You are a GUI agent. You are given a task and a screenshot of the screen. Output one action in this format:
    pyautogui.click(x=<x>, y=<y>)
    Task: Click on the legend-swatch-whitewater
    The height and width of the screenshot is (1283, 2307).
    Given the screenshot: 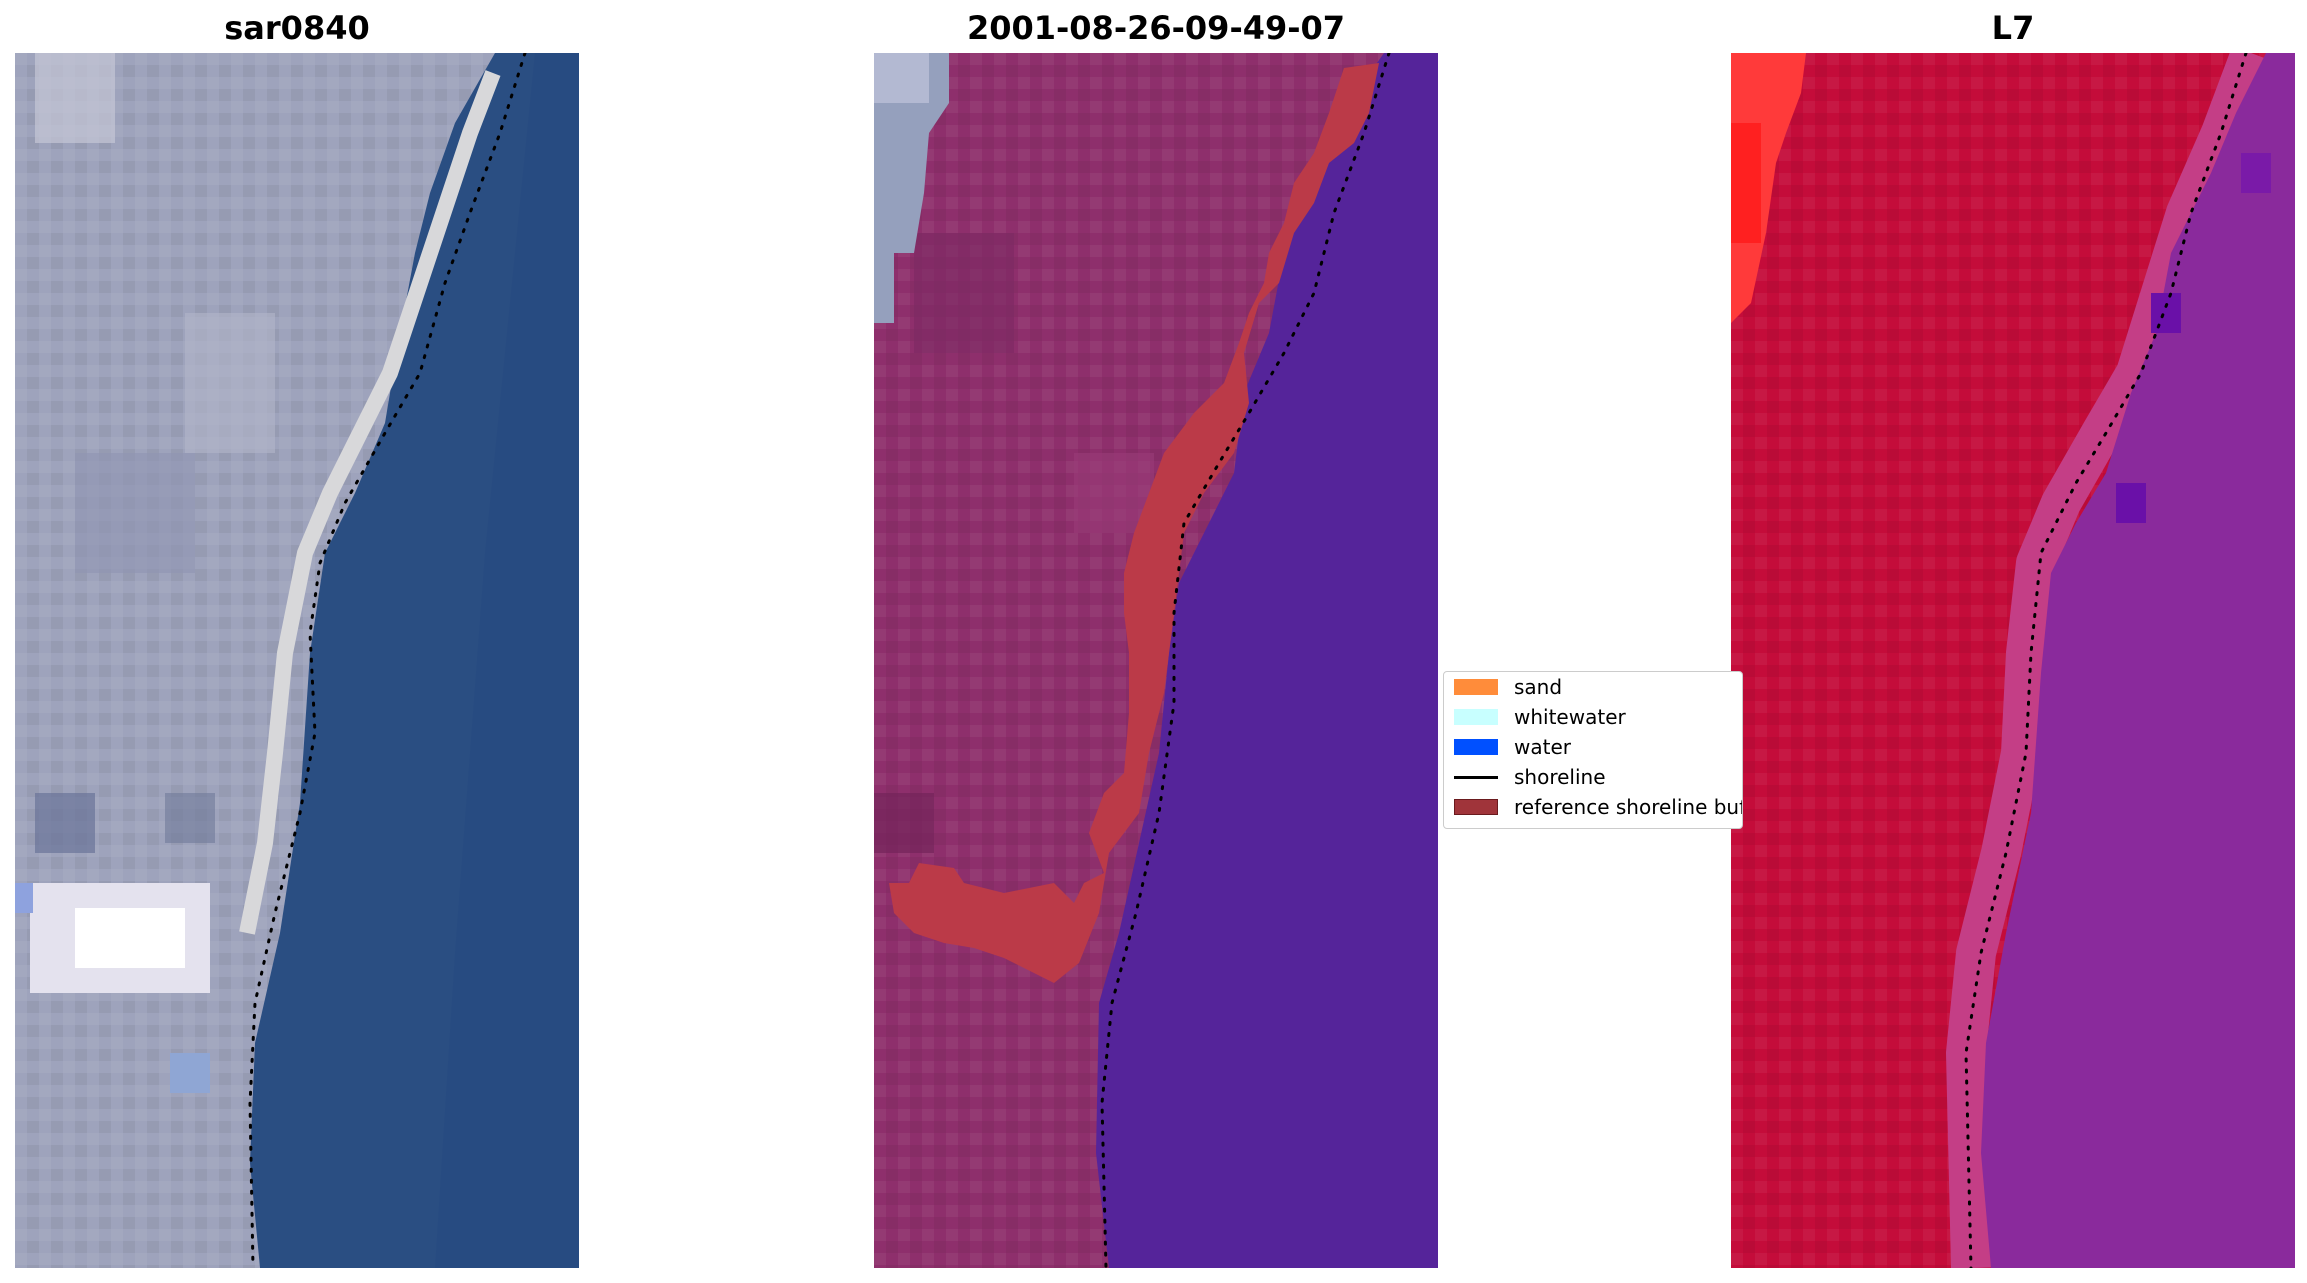 What is the action you would take?
    pyautogui.click(x=1476, y=717)
    